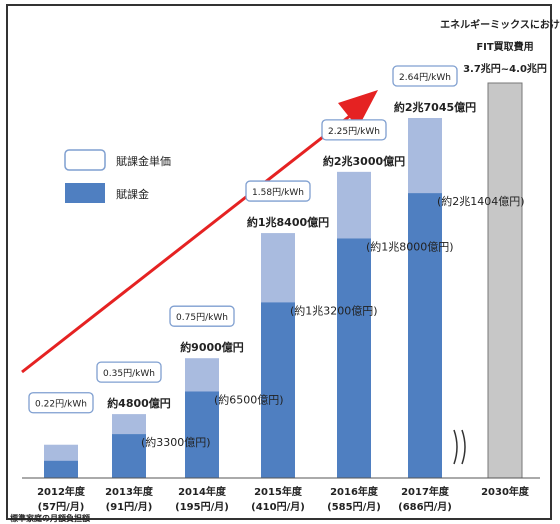 The height and width of the screenshot is (524, 560). Describe the element at coordinates (132, 194) in the screenshot. I see `legend-label-levy: 賦課金` at that location.